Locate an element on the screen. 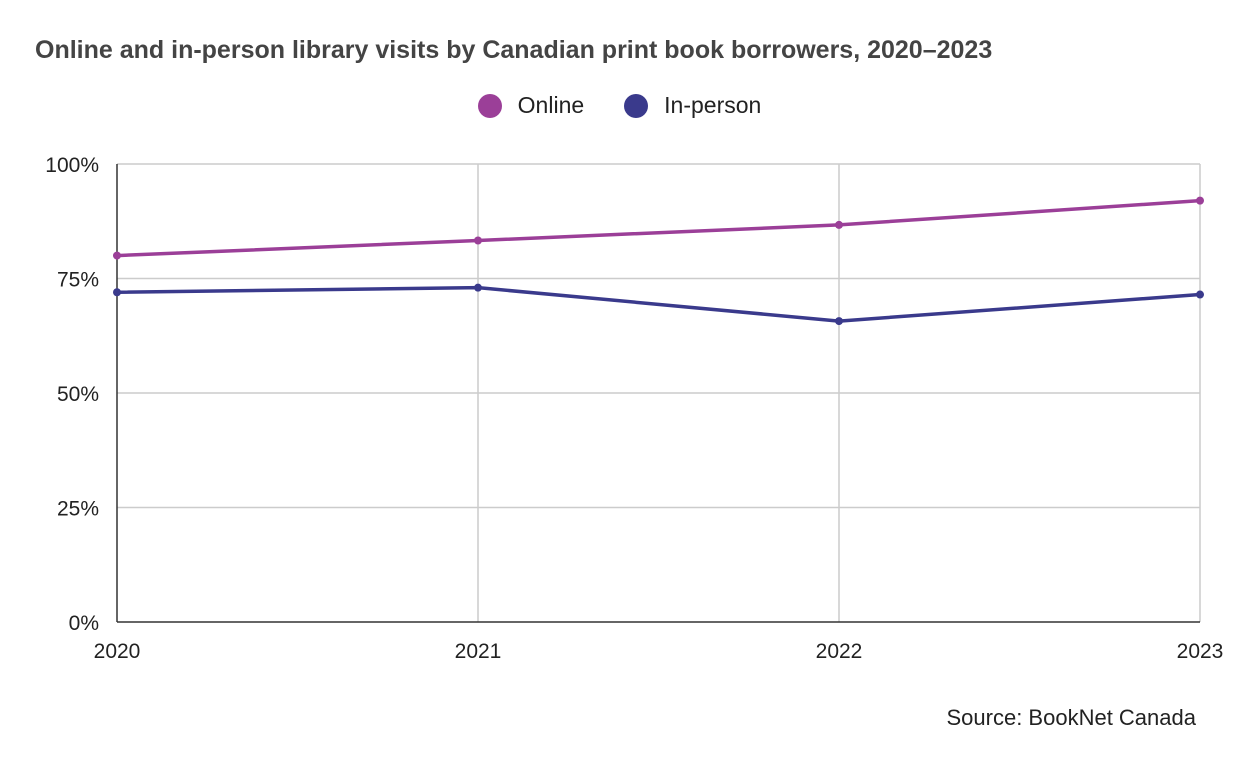 The image size is (1235, 762). y-tick-label-50: 50% is located at coordinates (78, 394).